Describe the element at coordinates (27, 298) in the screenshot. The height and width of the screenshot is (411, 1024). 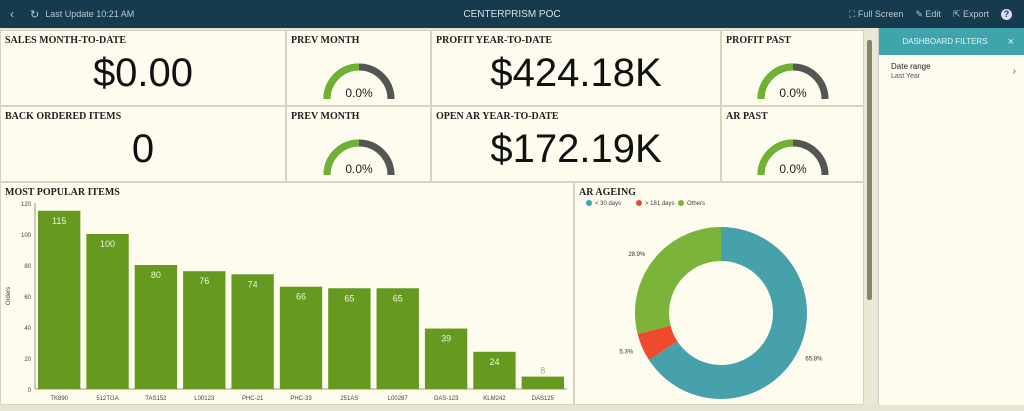
I see `y-tick-label: 60` at that location.